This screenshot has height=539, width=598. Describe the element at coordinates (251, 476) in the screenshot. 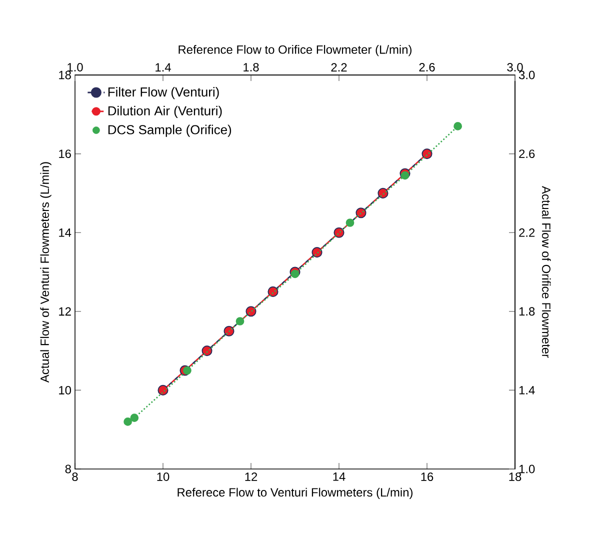

I see `x-tick-label: 12` at that location.